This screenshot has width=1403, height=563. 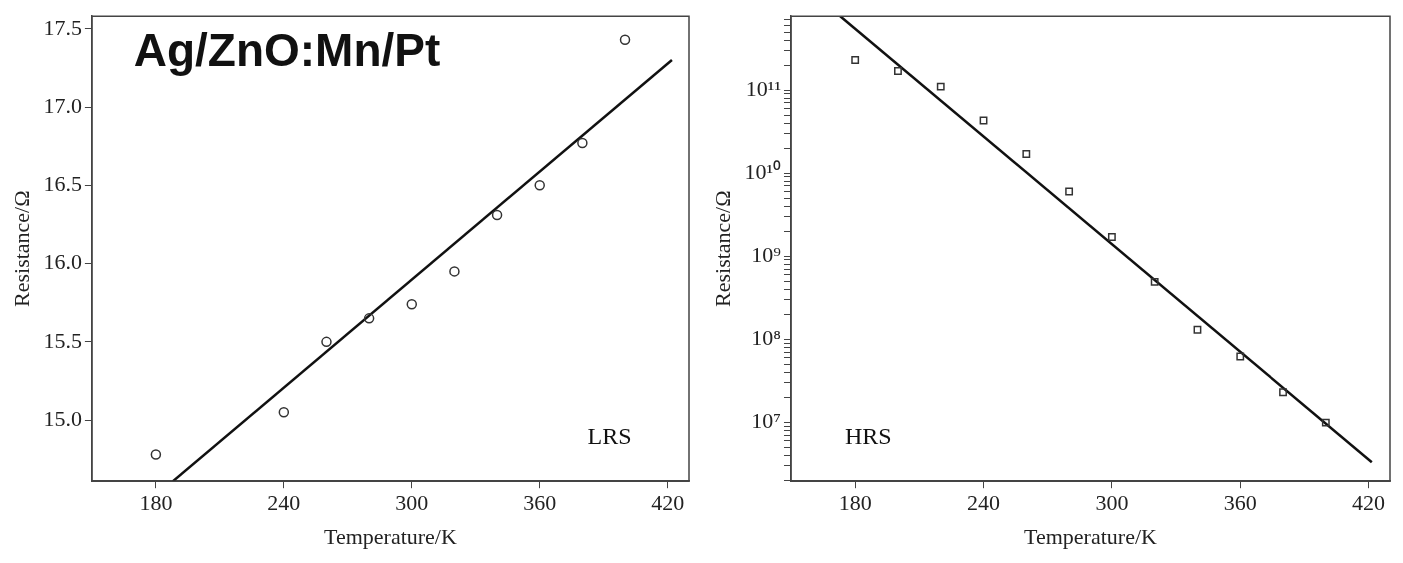 What do you see at coordinates (763, 88) in the screenshot?
I see `y-tick-label: 10¹¹` at bounding box center [763, 88].